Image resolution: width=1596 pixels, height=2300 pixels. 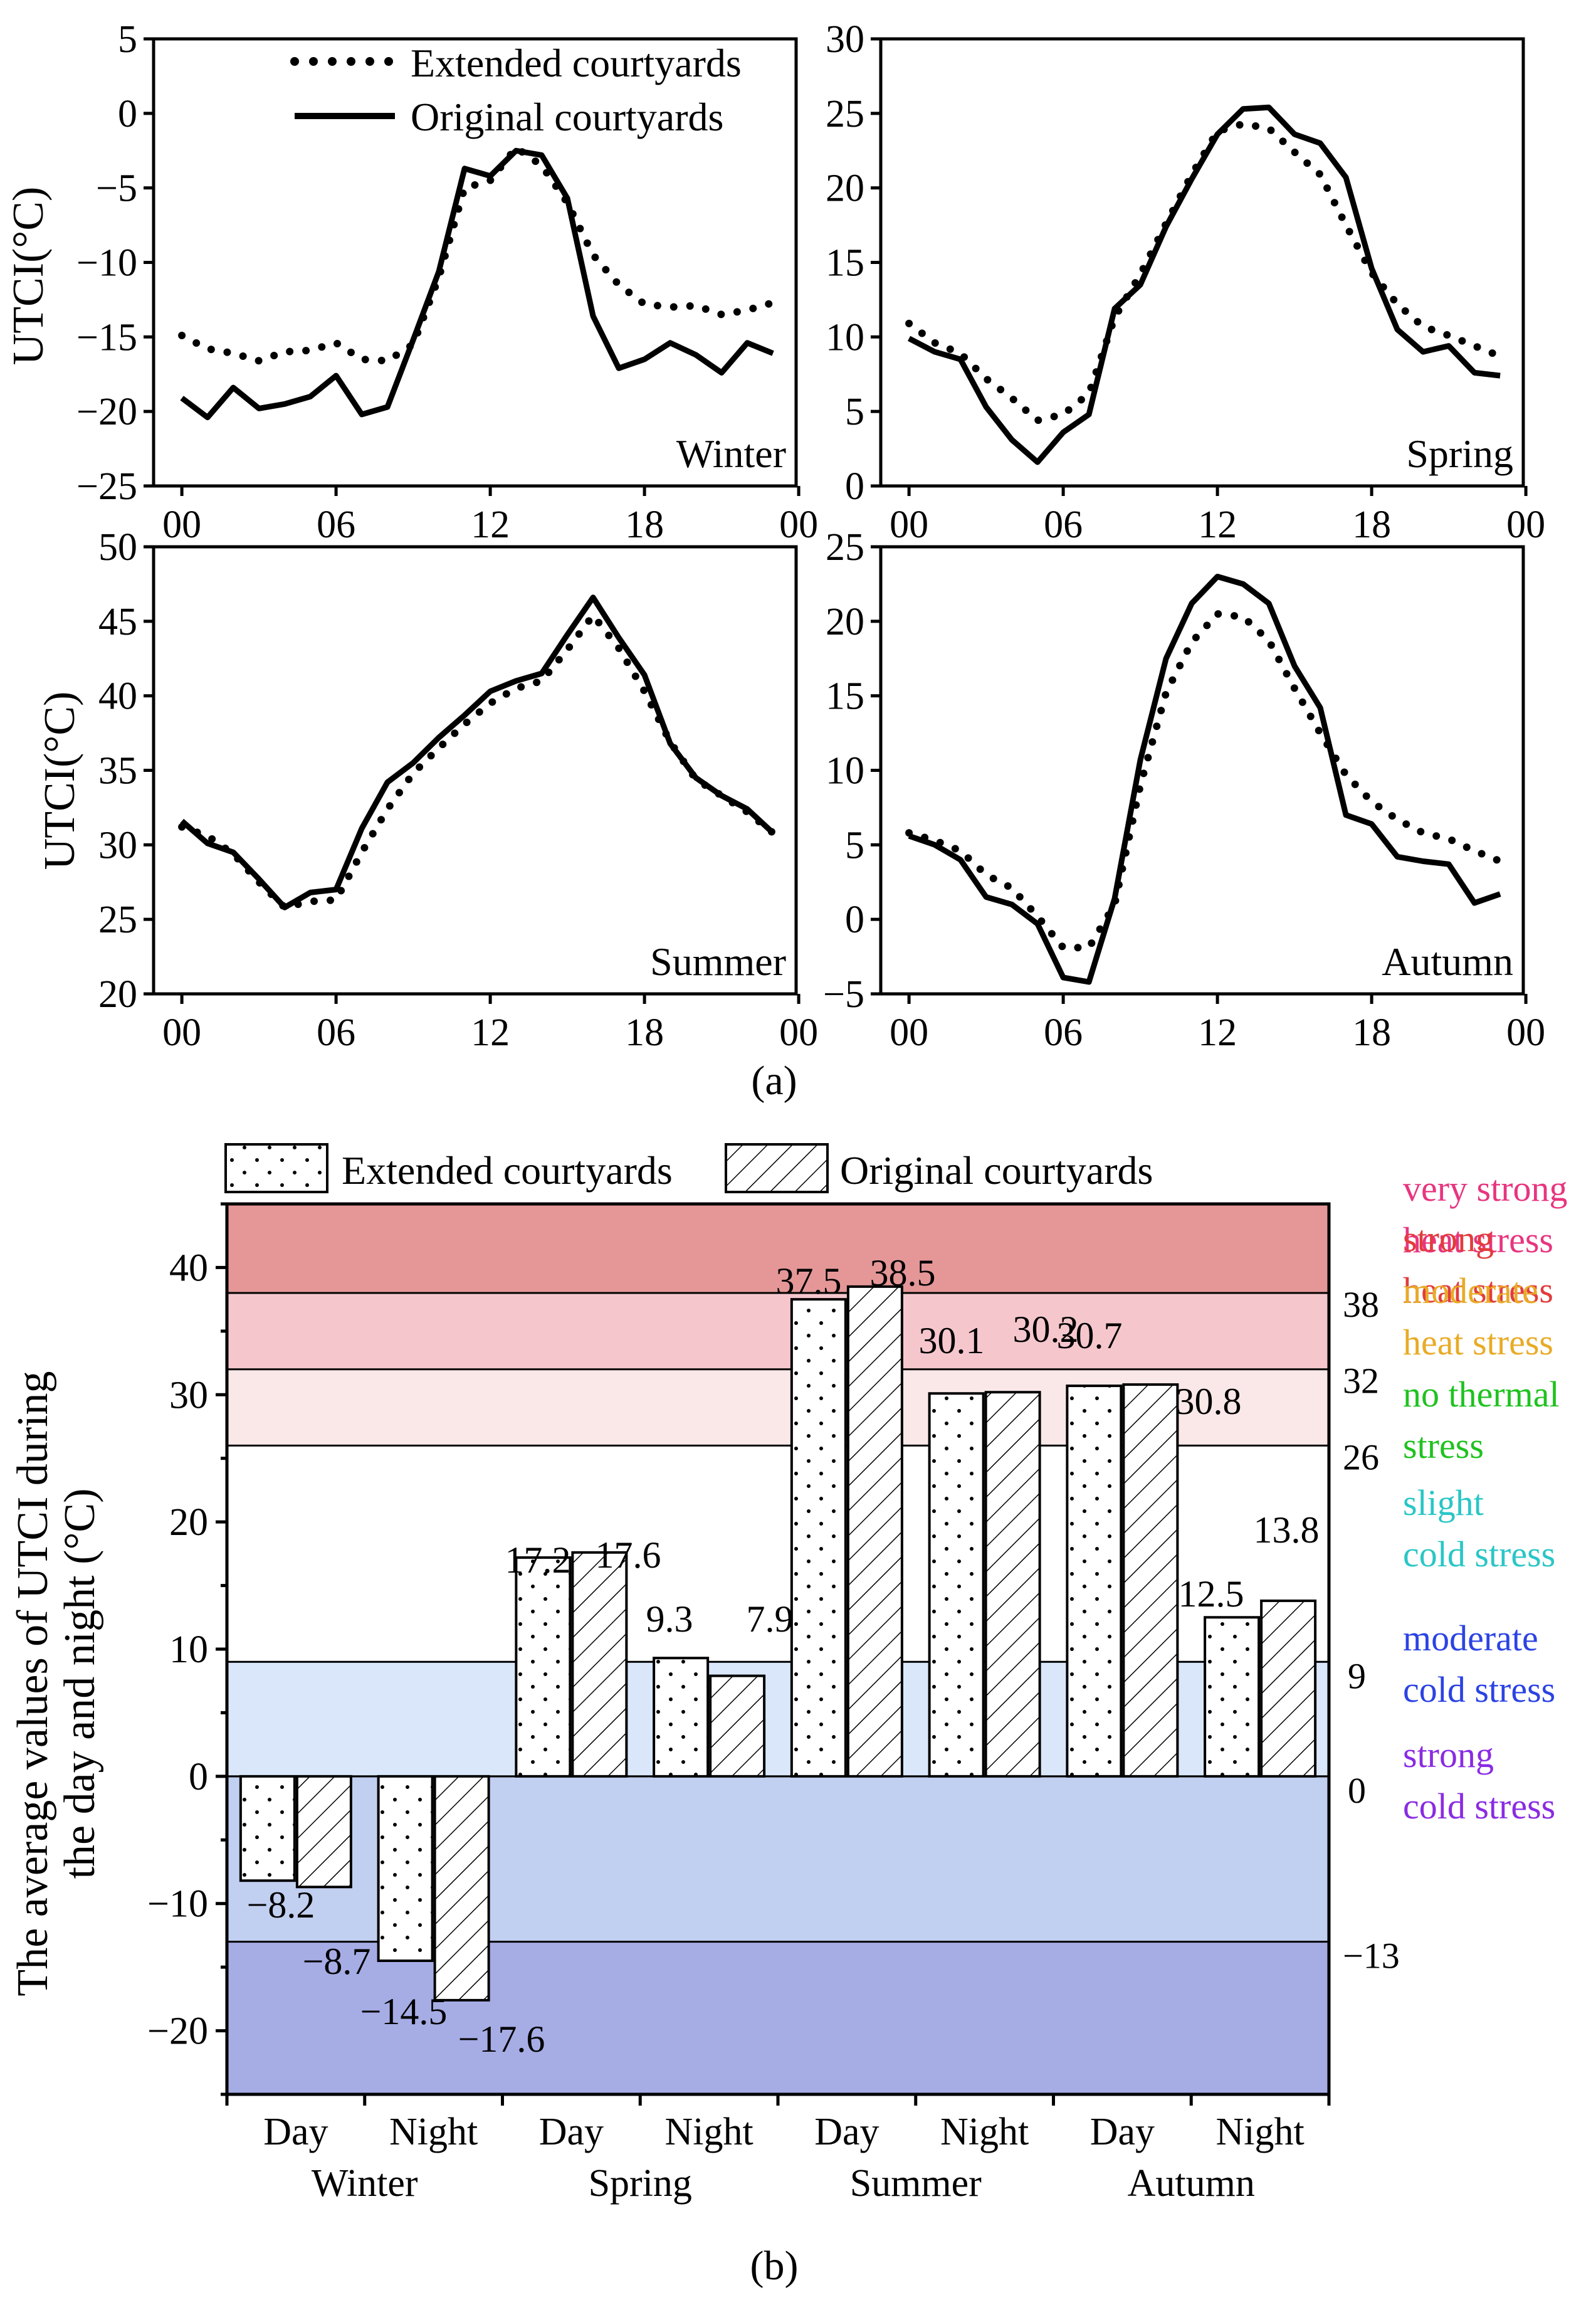 What do you see at coordinates (128, 40) in the screenshot?
I see `y-tick-label: 5` at bounding box center [128, 40].